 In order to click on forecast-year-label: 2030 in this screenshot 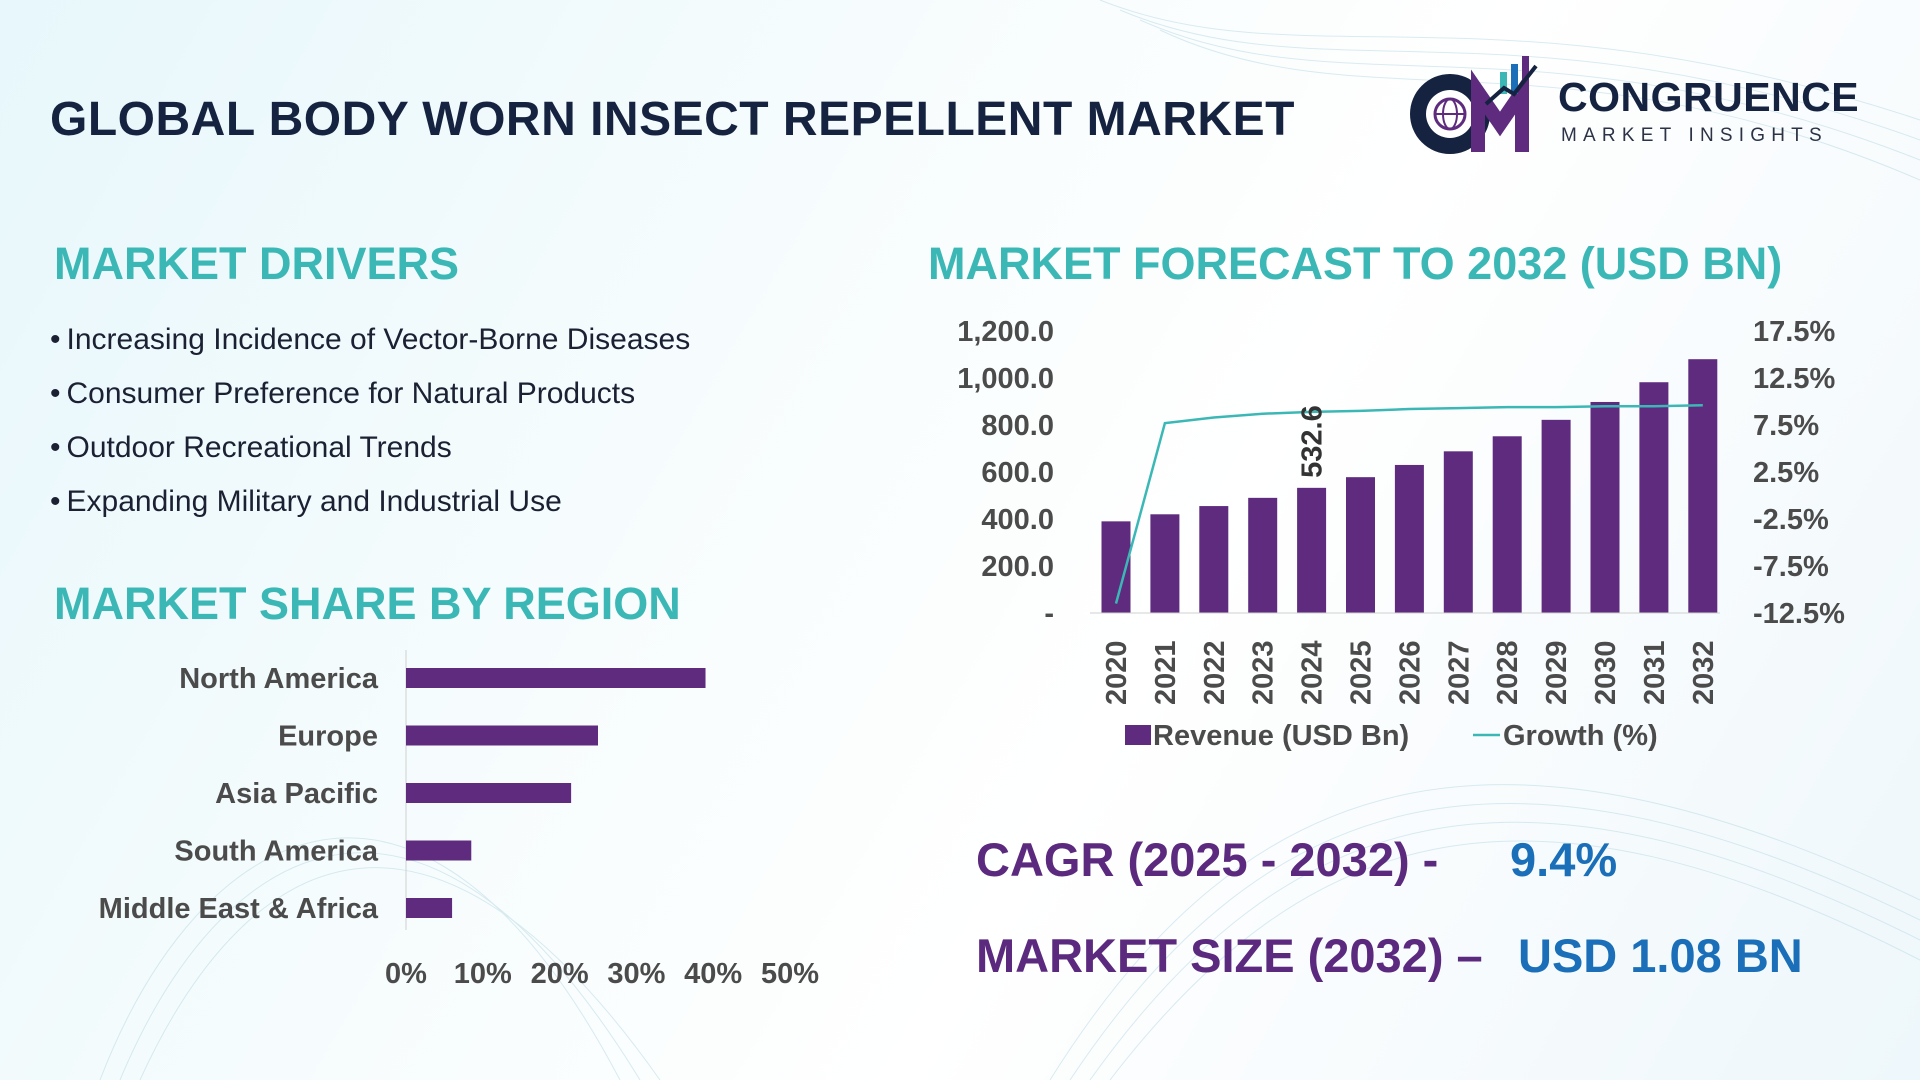, I will do `click(1606, 672)`.